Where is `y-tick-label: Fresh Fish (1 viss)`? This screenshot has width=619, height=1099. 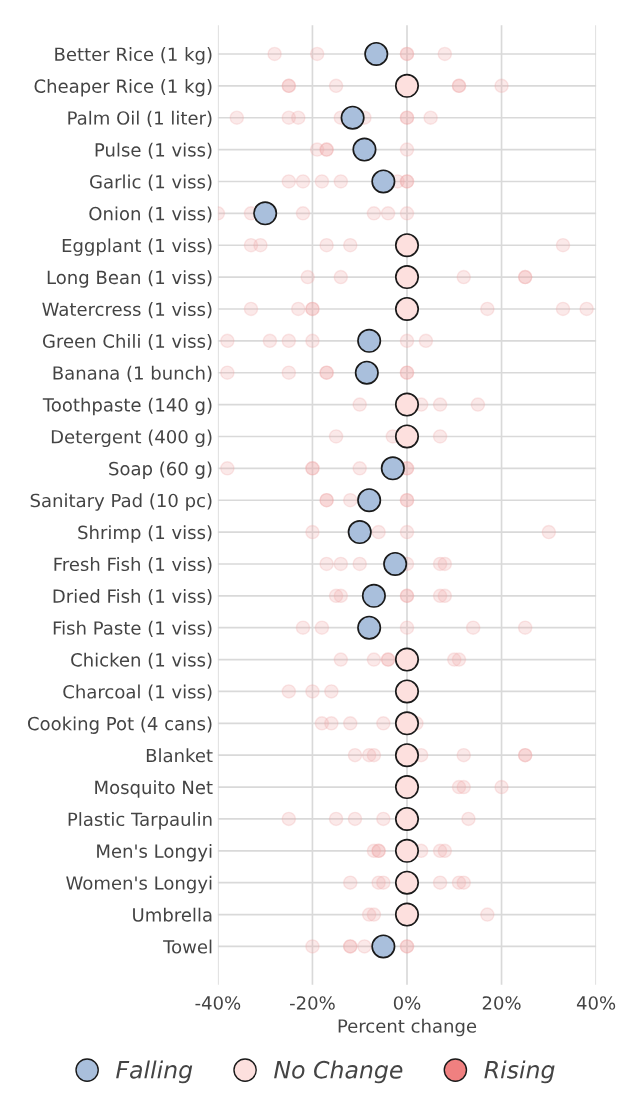
y-tick-label: Fresh Fish (1 viss) is located at coordinates (133, 565).